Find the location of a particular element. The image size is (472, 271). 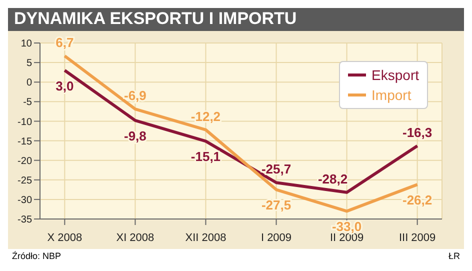

data-label: -27,5 is located at coordinates (276, 205).